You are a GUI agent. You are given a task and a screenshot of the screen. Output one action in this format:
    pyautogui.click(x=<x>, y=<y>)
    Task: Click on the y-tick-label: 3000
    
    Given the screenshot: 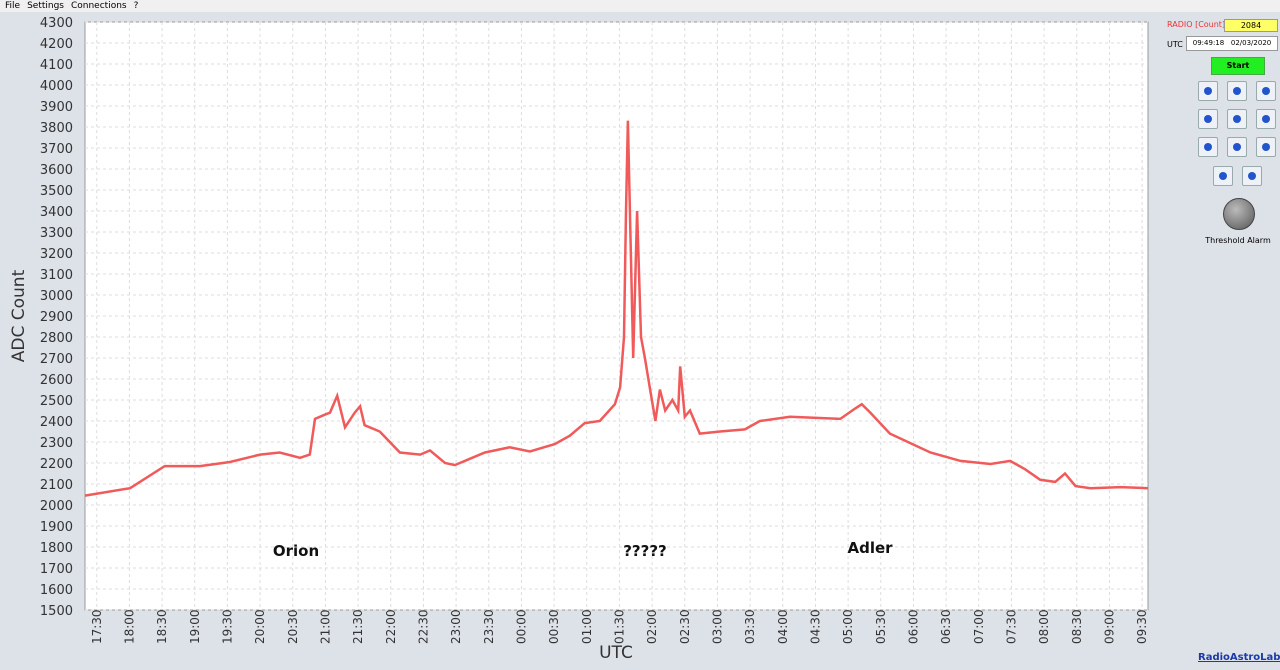 What is the action you would take?
    pyautogui.click(x=56, y=296)
    